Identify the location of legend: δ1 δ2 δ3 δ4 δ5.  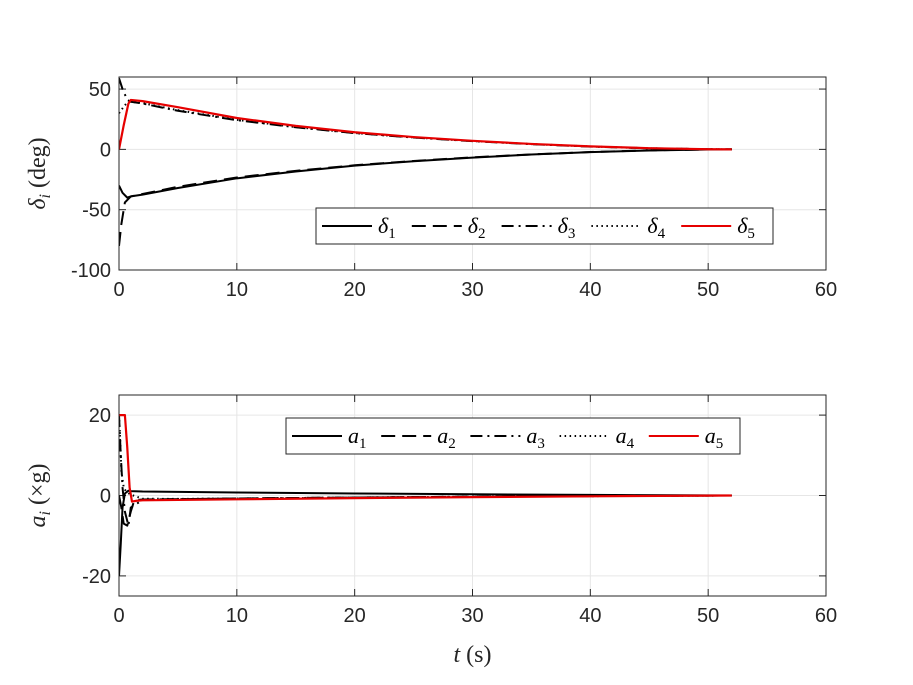
(544, 226).